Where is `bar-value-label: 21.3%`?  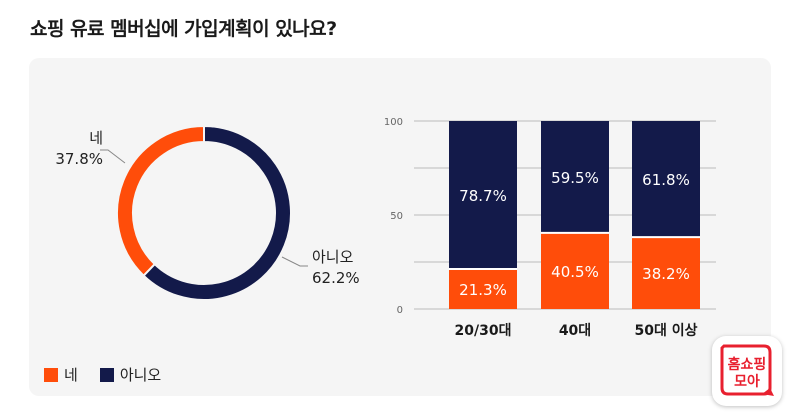 bar-value-label: 21.3% is located at coordinates (483, 290).